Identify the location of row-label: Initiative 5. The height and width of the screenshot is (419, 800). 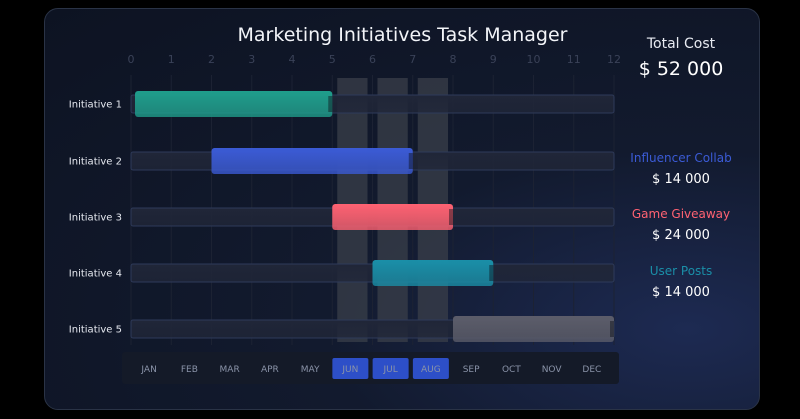
(95, 330).